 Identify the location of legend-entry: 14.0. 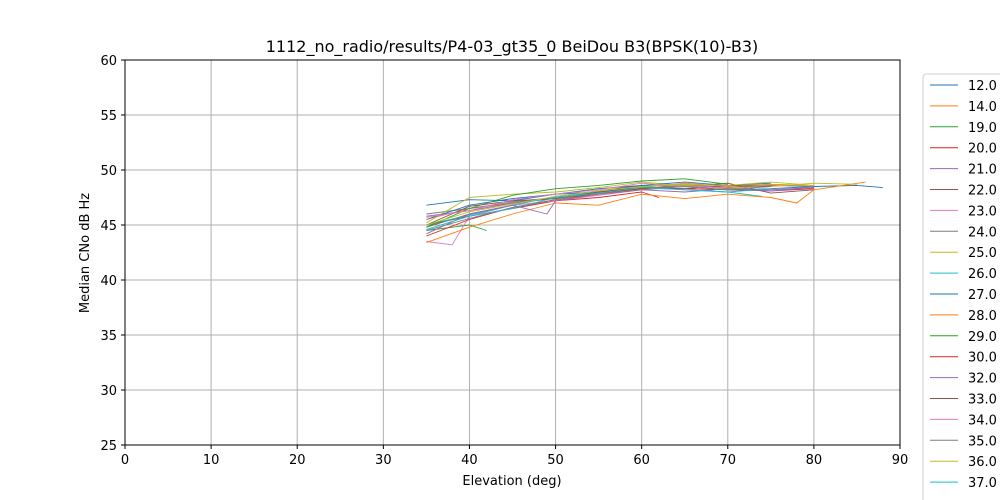
(982, 107).